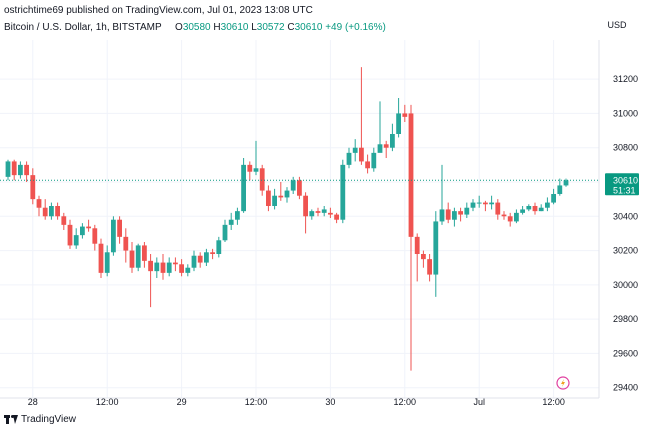 The width and height of the screenshot is (648, 429). I want to click on last-price-badge: 30610 51:31, so click(622, 184).